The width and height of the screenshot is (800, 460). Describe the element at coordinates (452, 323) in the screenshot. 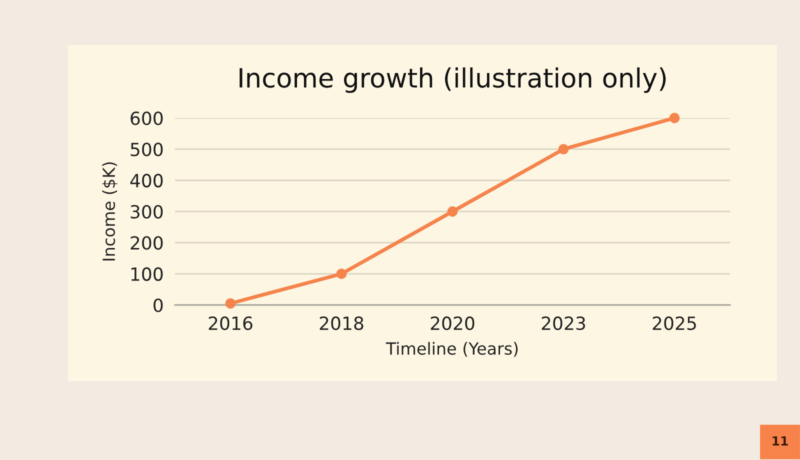

I see `x-tick-label: 2020` at that location.